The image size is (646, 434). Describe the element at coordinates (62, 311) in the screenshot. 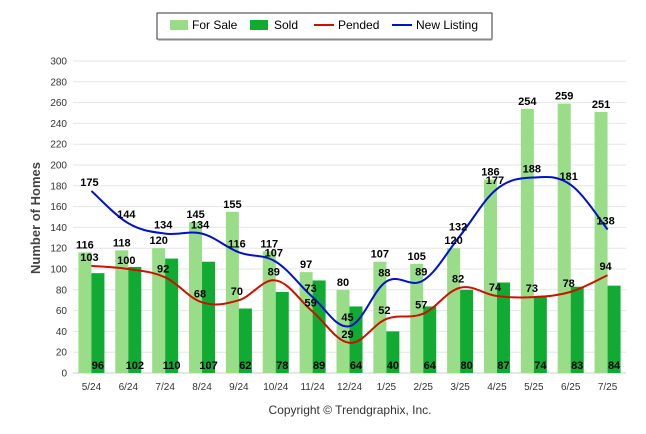

I see `y-tick-label: 60` at that location.